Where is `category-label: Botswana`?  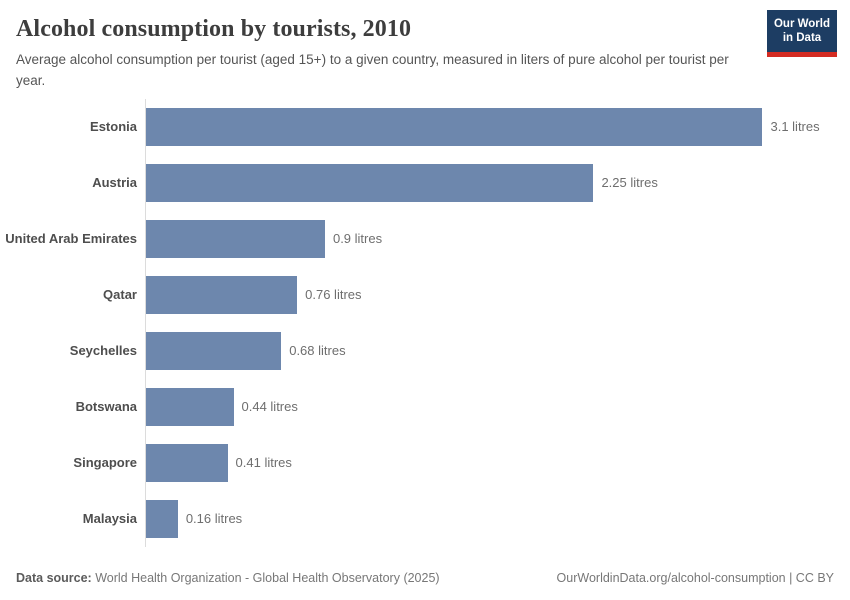 category-label: Botswana is located at coordinates (106, 406).